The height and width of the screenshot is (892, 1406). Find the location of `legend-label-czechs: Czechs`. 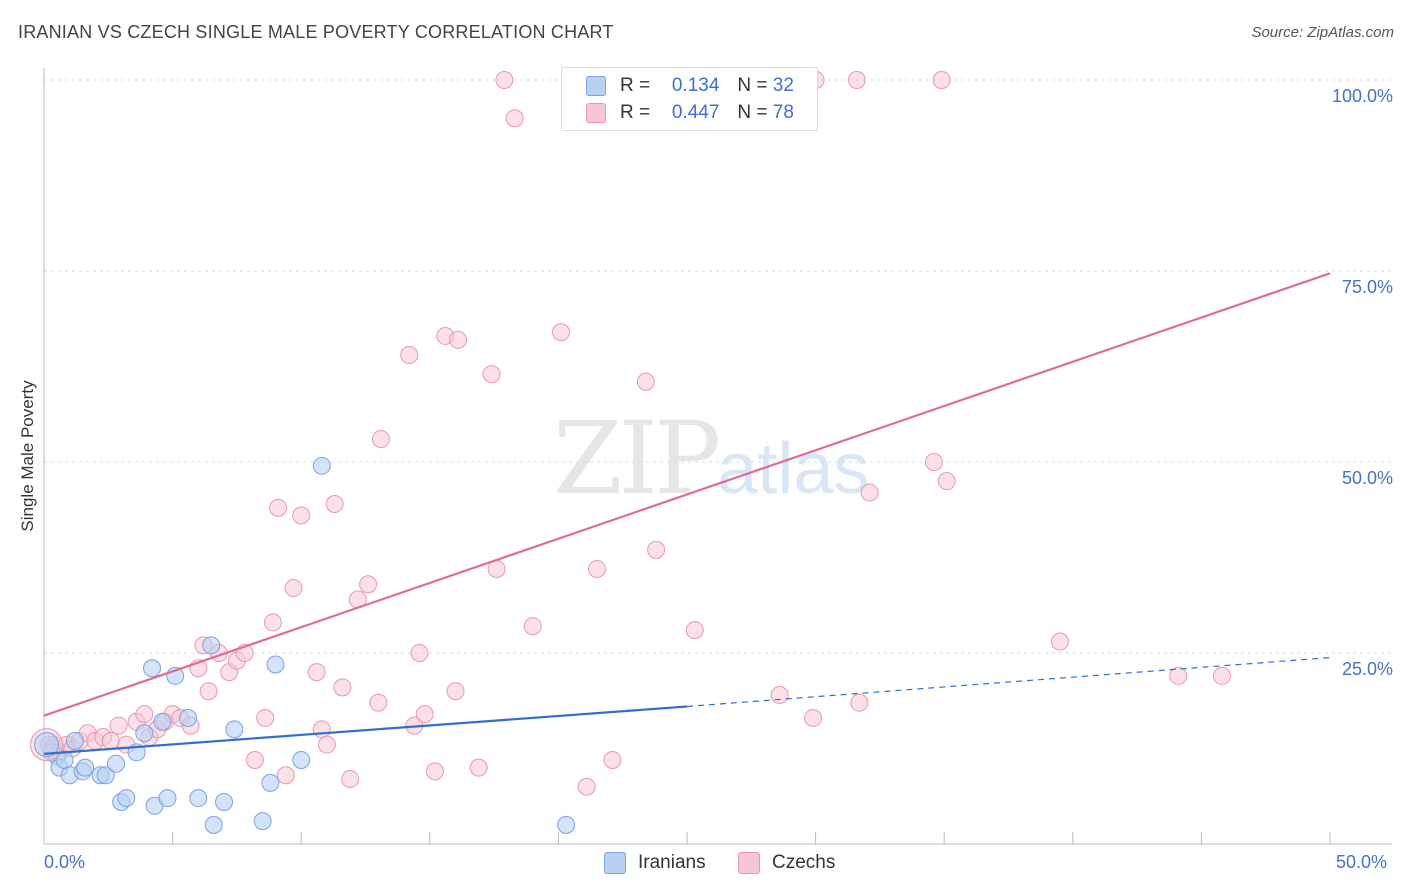

legend-label-czechs: Czechs is located at coordinates (804, 862).